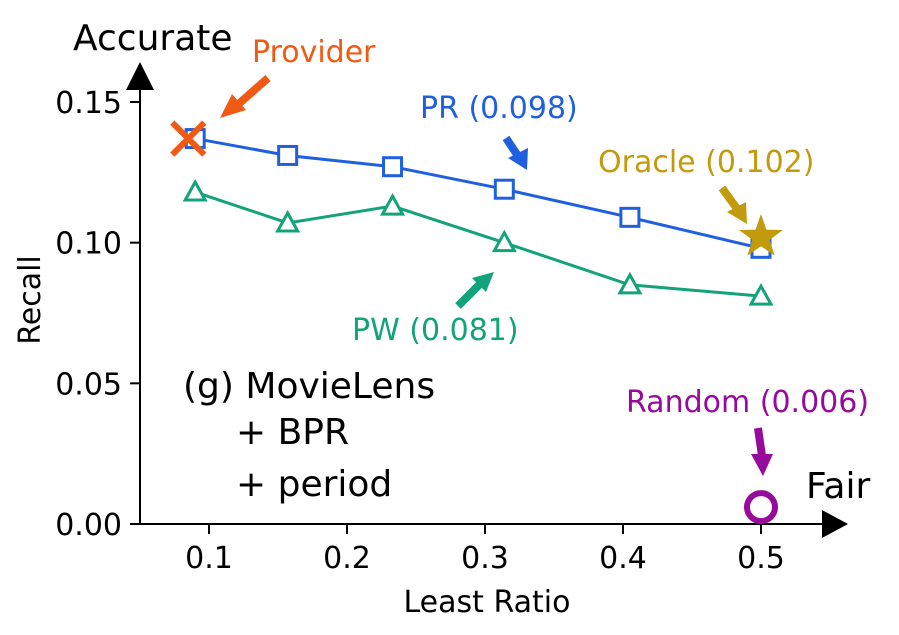 This screenshot has width=899, height=635. What do you see at coordinates (747, 402) in the screenshot?
I see `random-annotation: Random (0.006)` at bounding box center [747, 402].